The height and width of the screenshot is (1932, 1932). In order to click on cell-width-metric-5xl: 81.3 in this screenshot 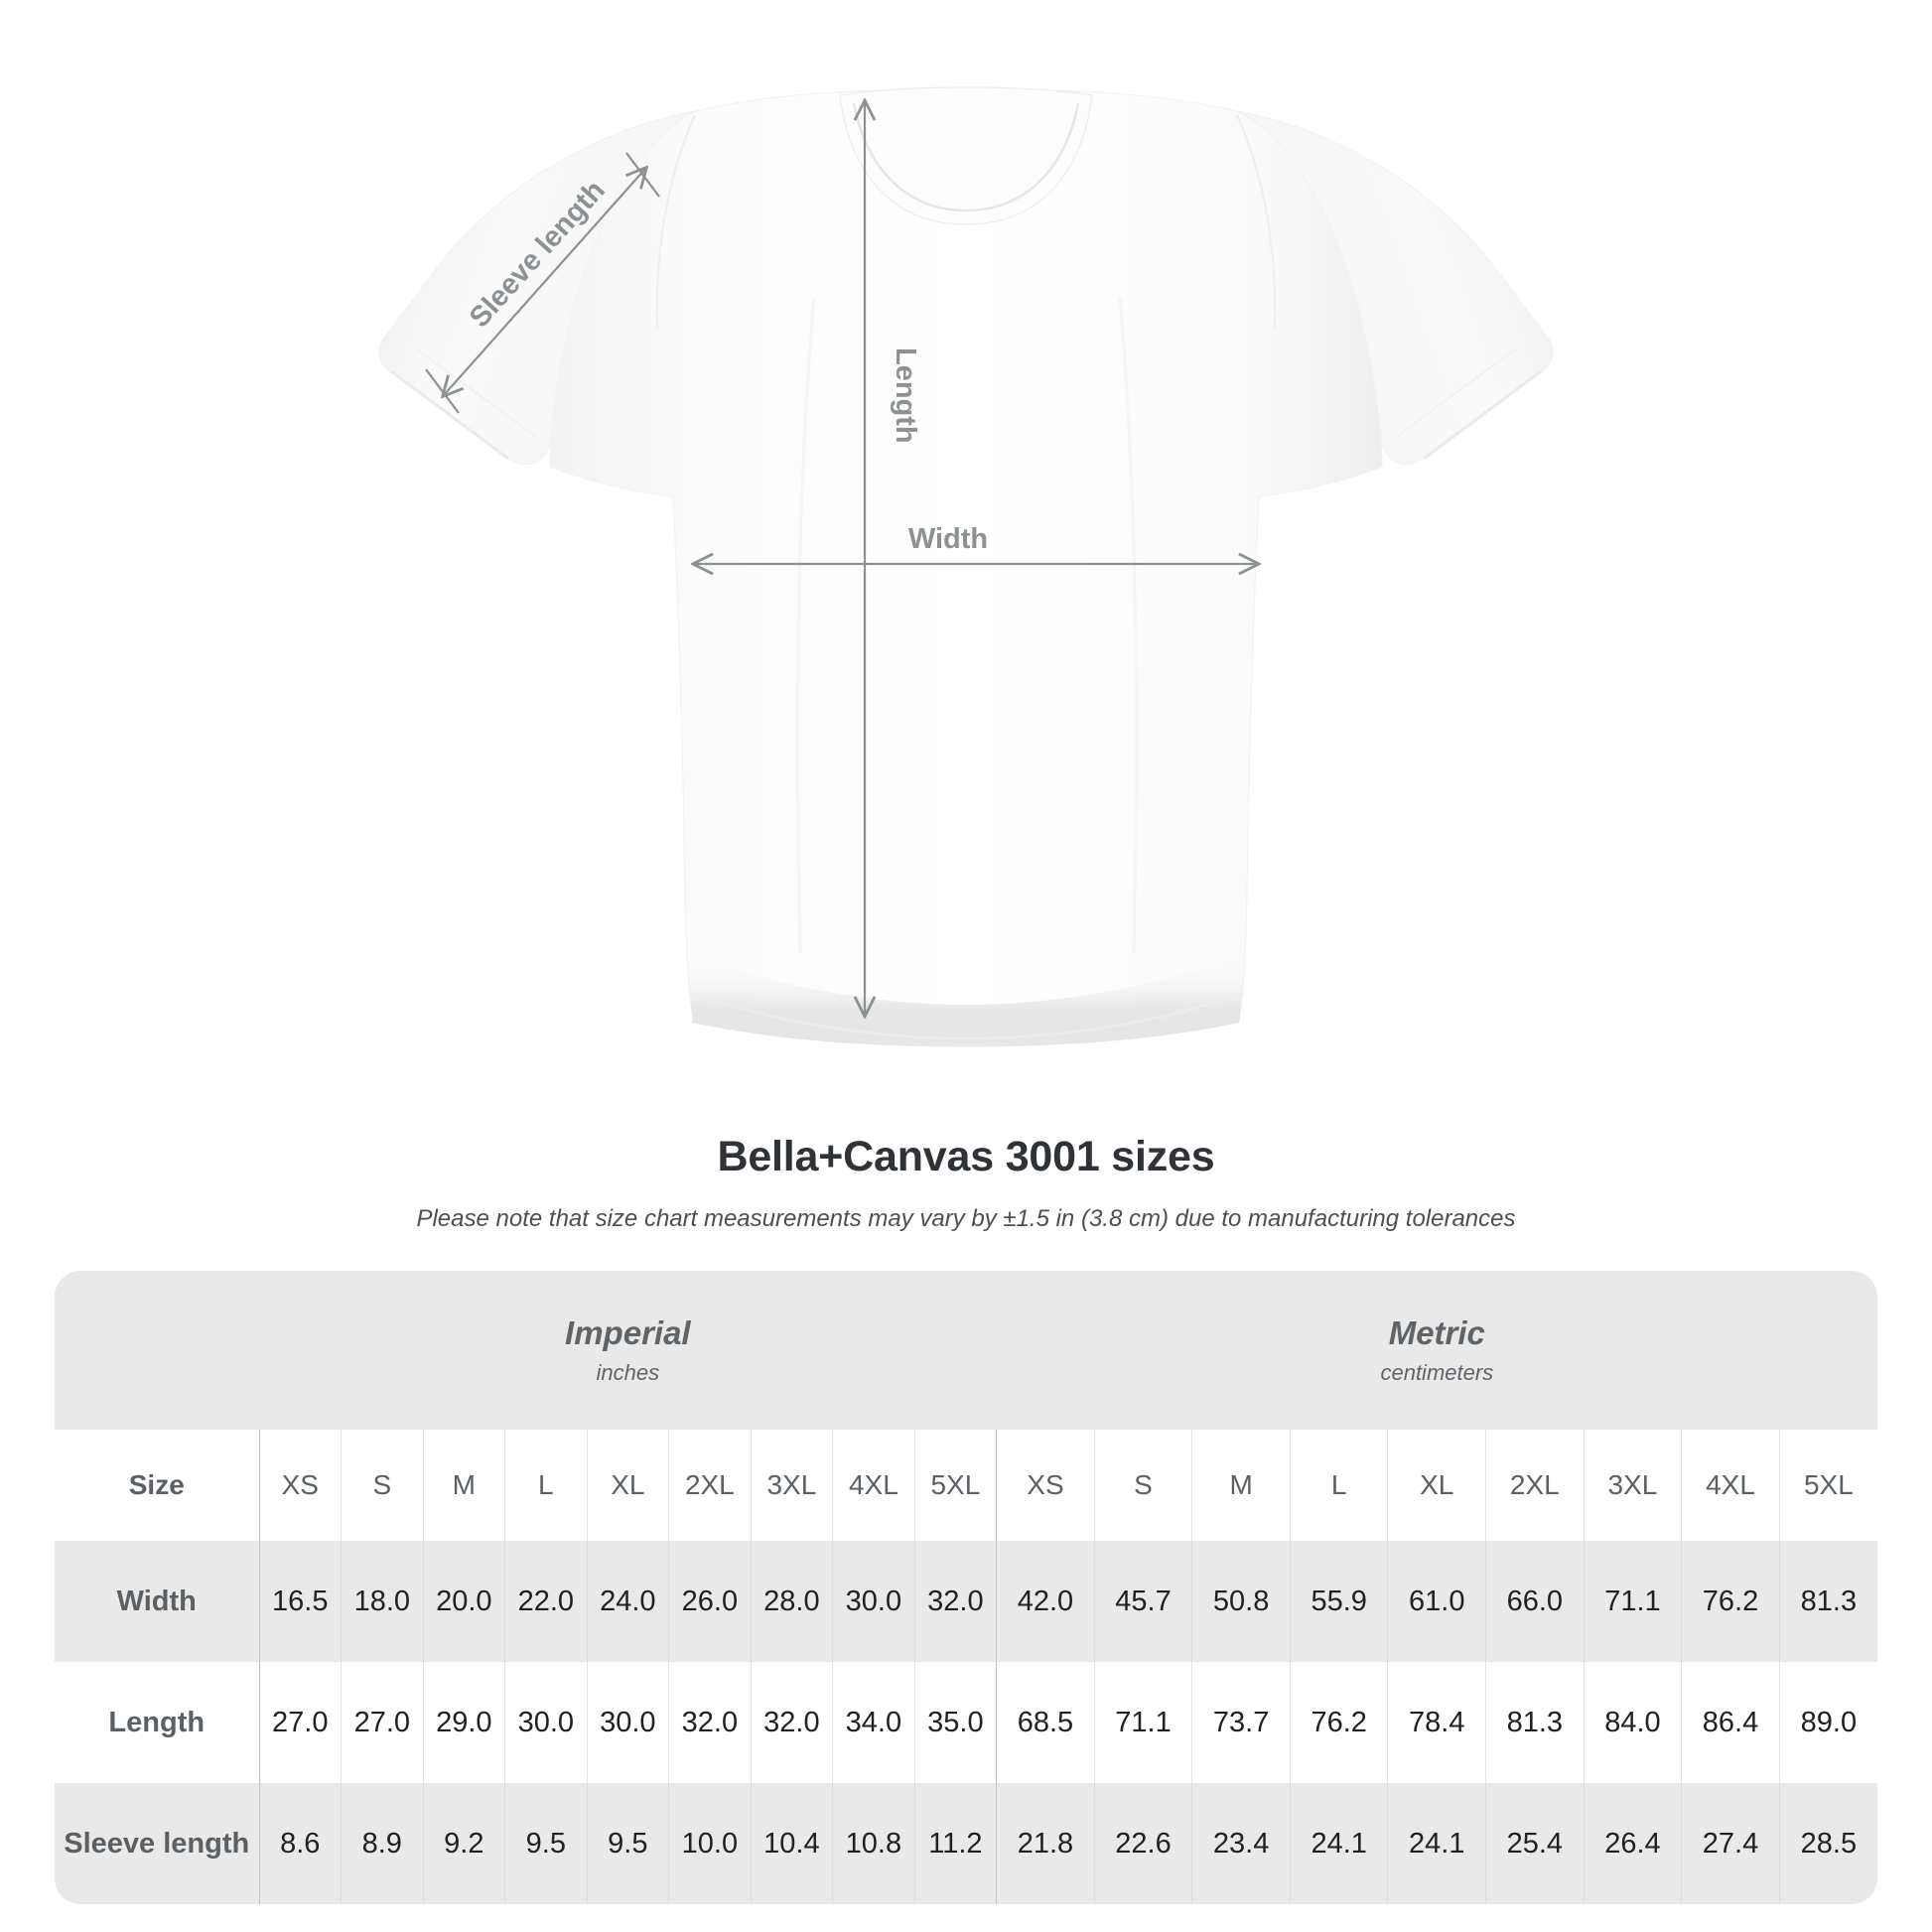, I will do `click(1828, 1602)`.